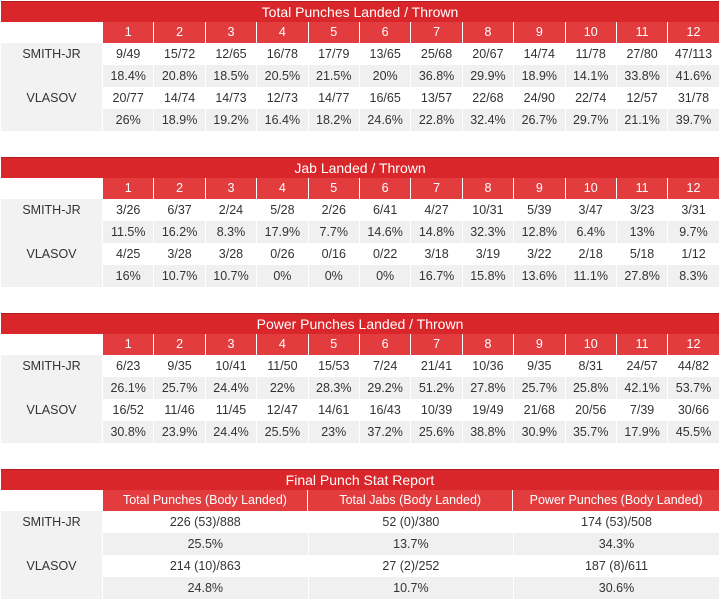 The image size is (720, 602). Describe the element at coordinates (590, 120) in the screenshot. I see `percentage-cell: 29.7%` at that location.